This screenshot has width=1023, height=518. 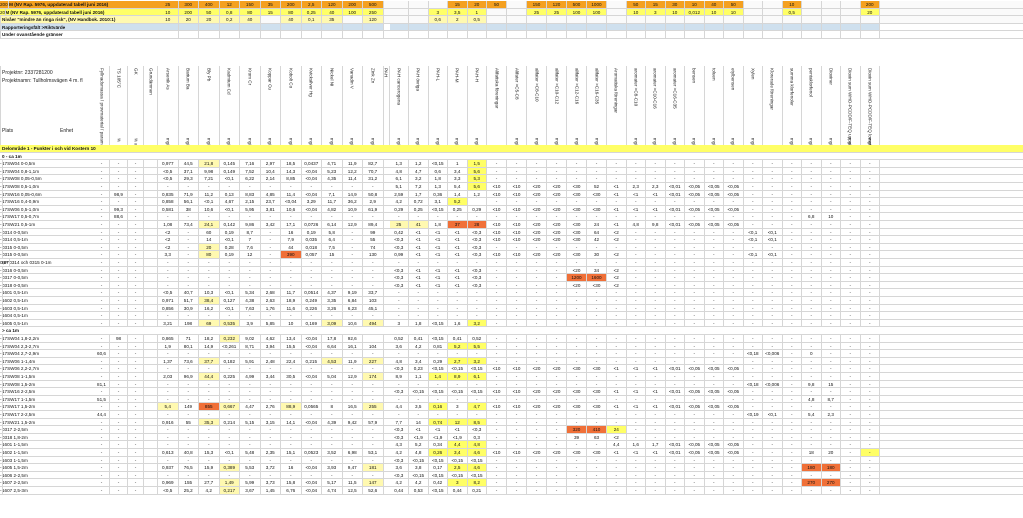 I want to click on guideline-value: 400, so click(x=209, y=4).